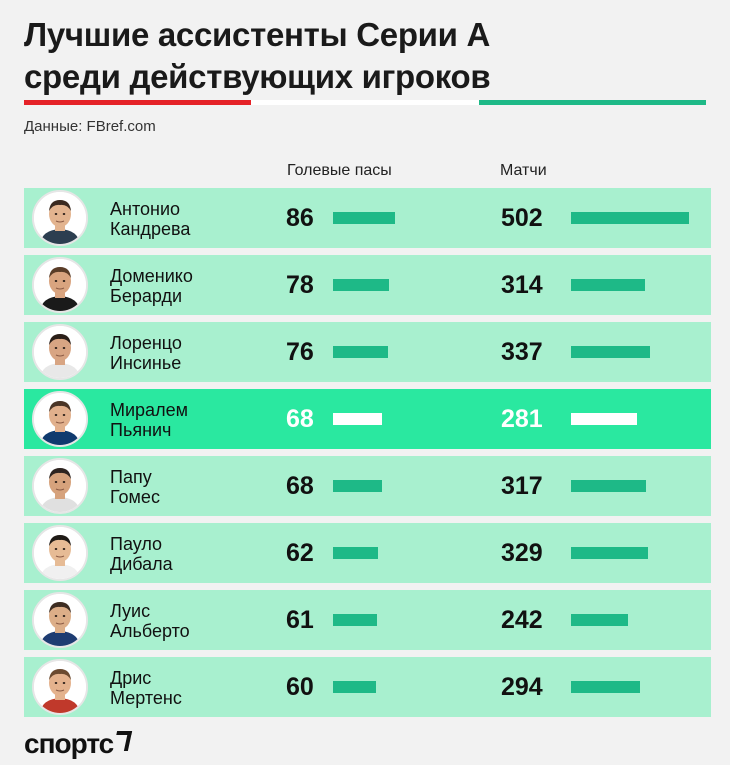 This screenshot has width=730, height=765. What do you see at coordinates (522, 419) in the screenshot?
I see `matches-value: 281` at bounding box center [522, 419].